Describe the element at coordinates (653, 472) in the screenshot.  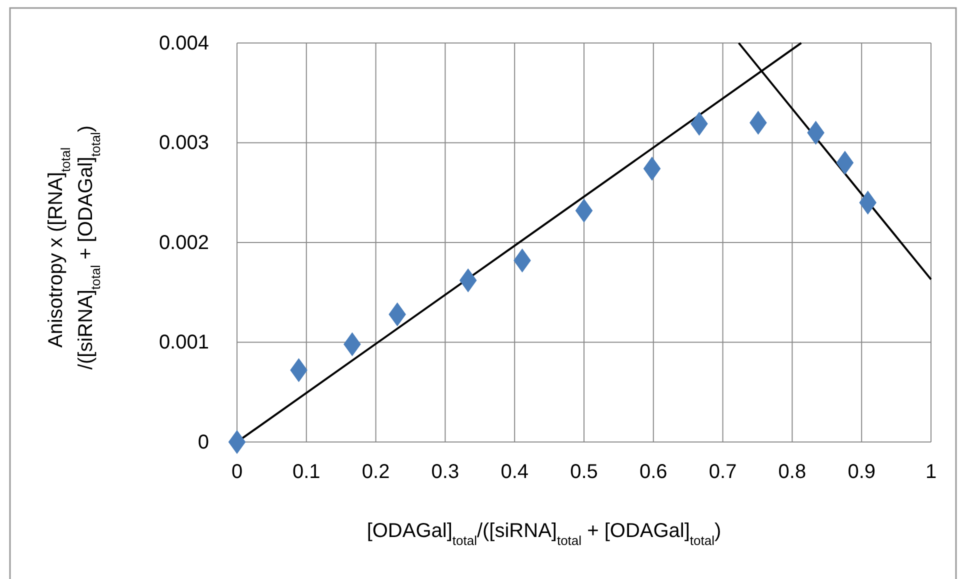
I see `x-tick-label: 0.6` at that location.